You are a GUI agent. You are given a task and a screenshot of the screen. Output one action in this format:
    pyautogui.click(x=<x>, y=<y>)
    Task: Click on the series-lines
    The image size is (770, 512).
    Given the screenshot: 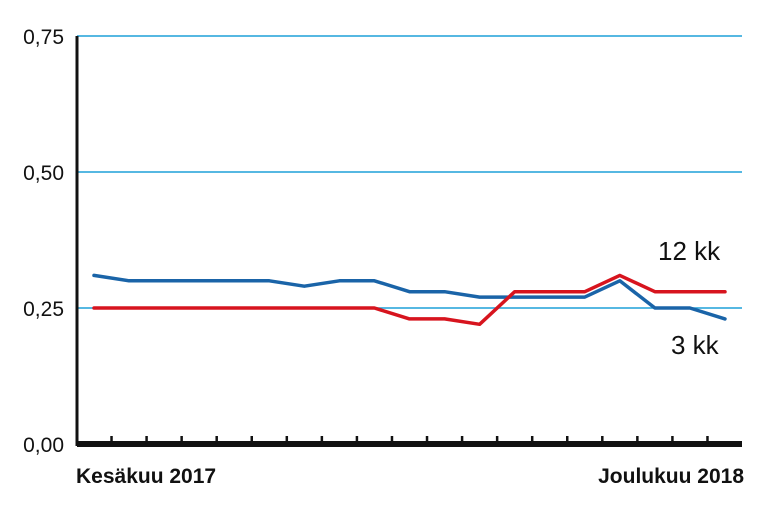 What is the action you would take?
    pyautogui.click(x=409, y=300)
    